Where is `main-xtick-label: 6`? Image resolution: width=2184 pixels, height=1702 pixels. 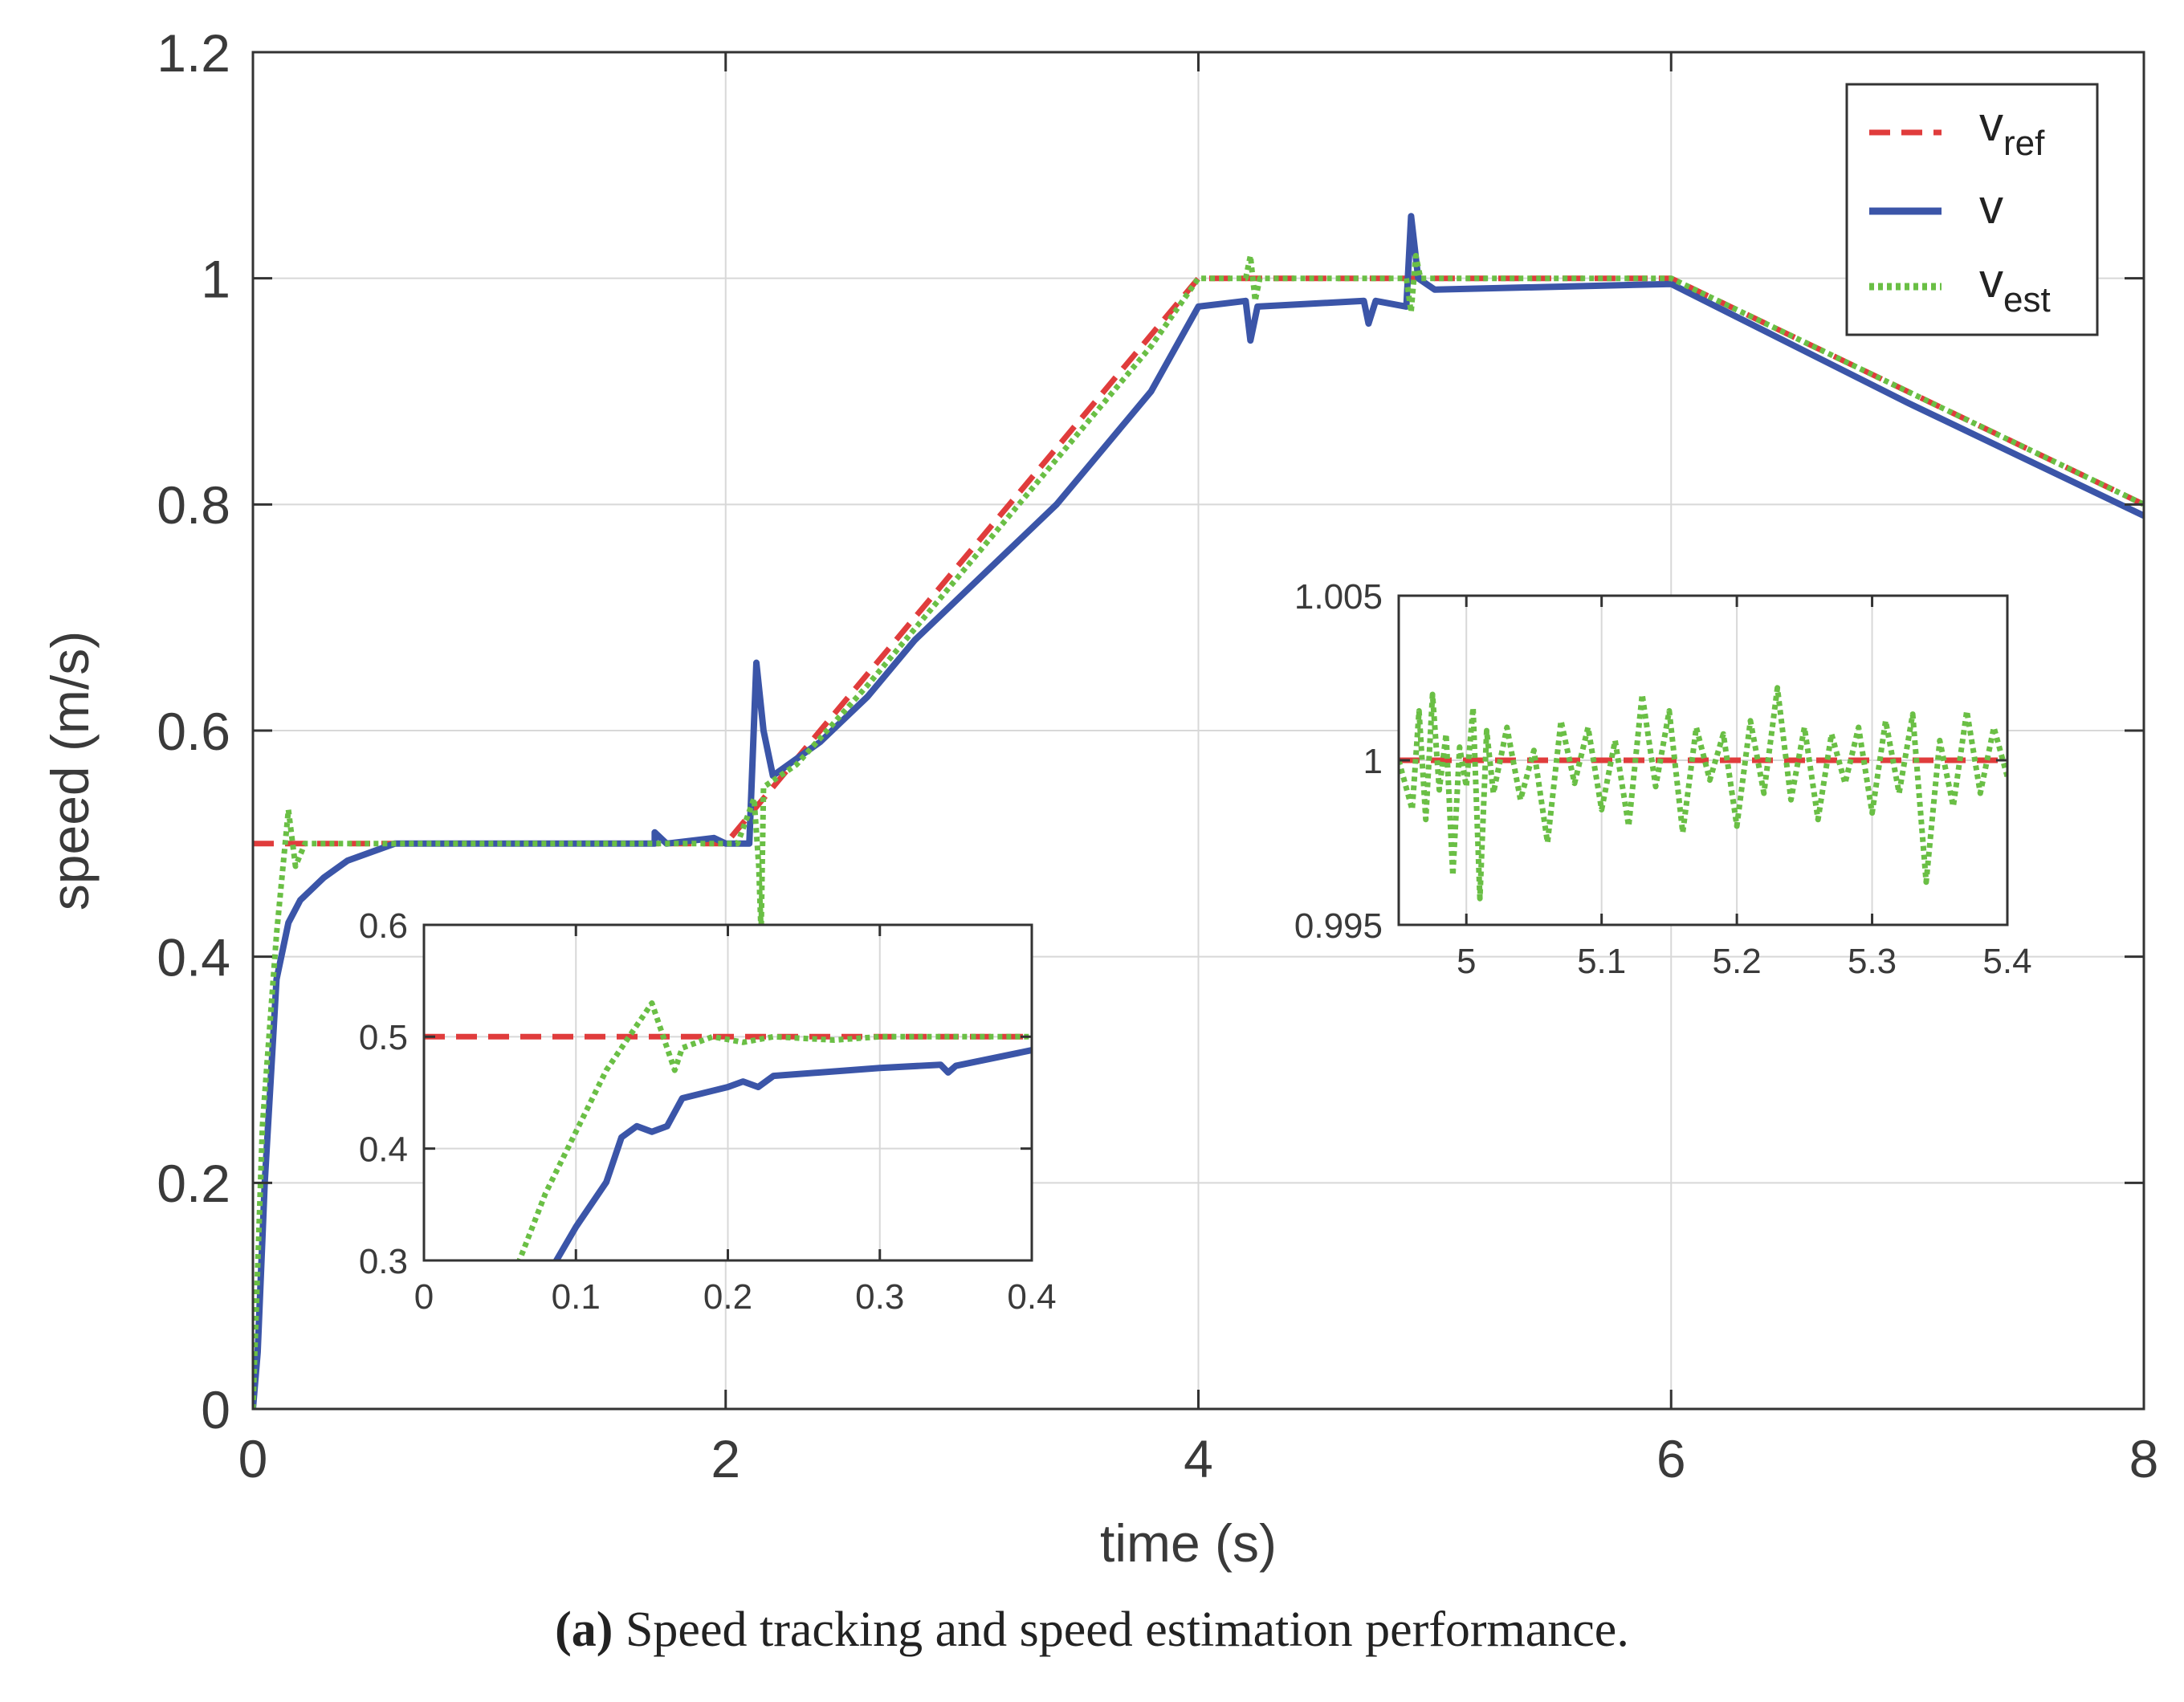 main-xtick-label: 6 is located at coordinates (1671, 1459).